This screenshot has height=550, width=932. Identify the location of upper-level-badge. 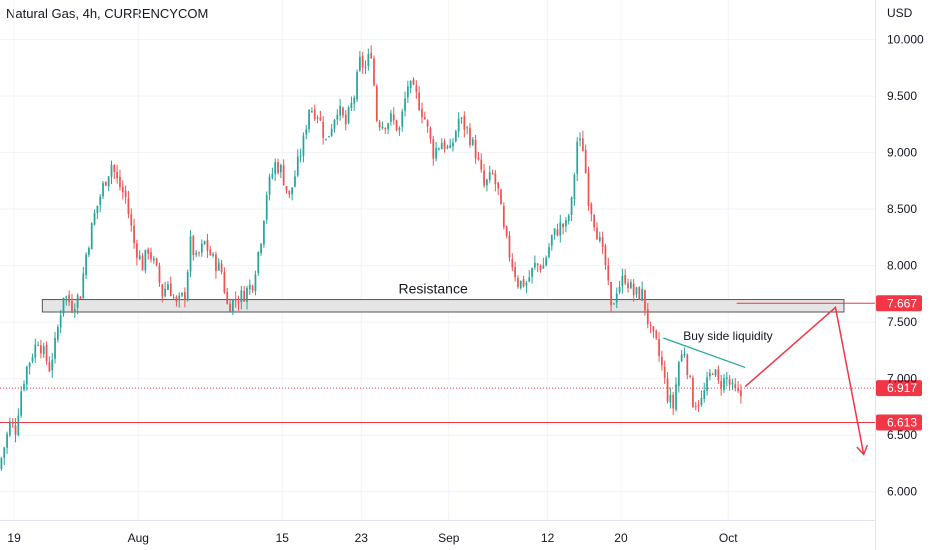
(899, 303).